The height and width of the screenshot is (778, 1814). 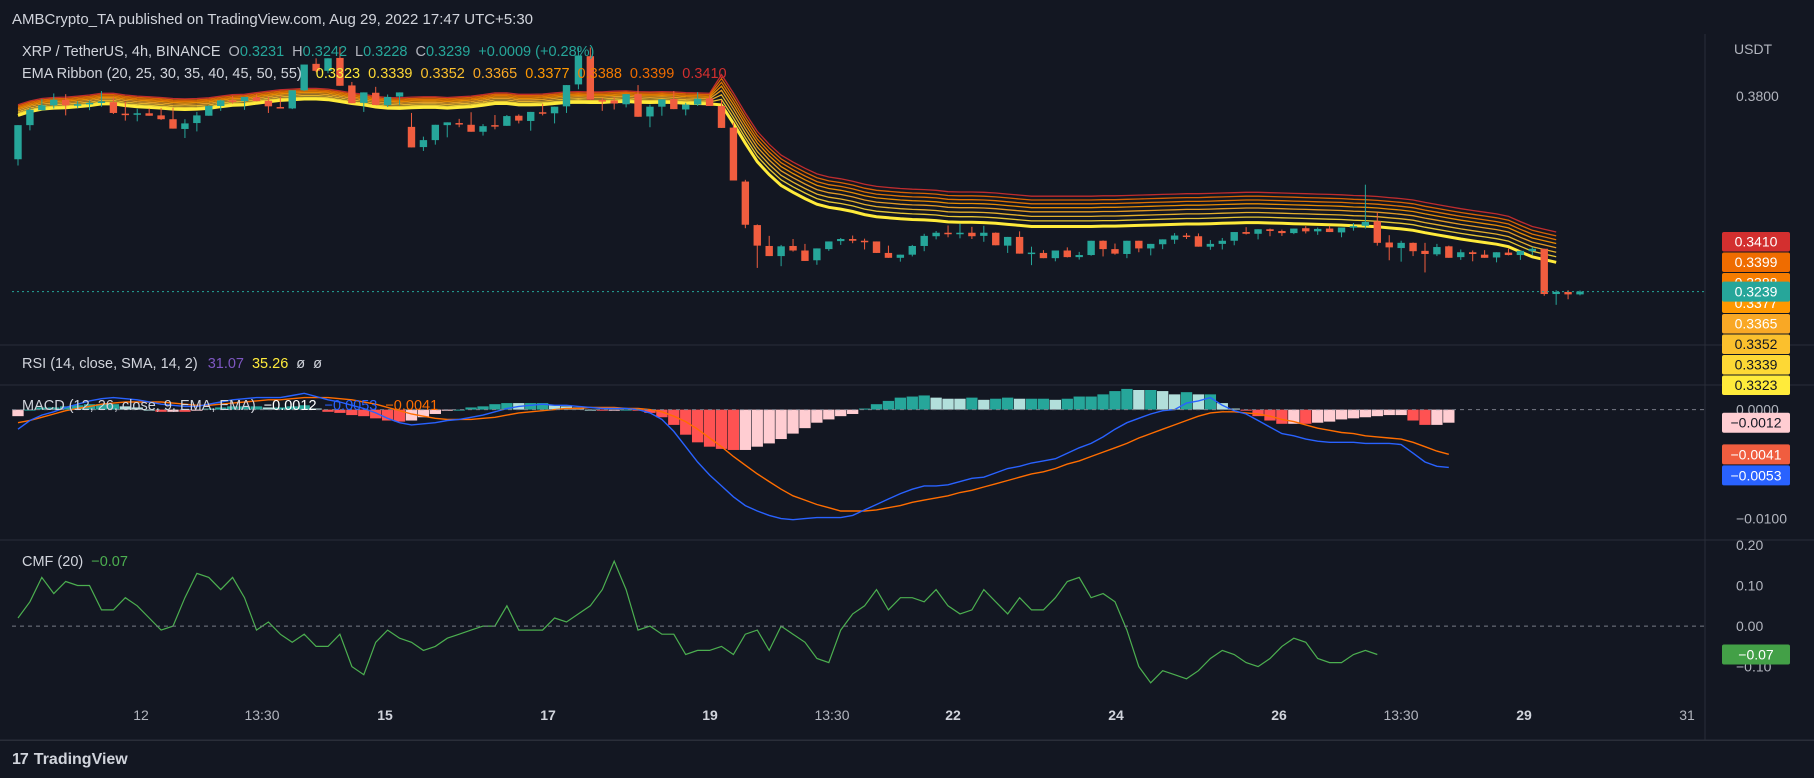 I want to click on ohlc-open-label: O, so click(x=234, y=52).